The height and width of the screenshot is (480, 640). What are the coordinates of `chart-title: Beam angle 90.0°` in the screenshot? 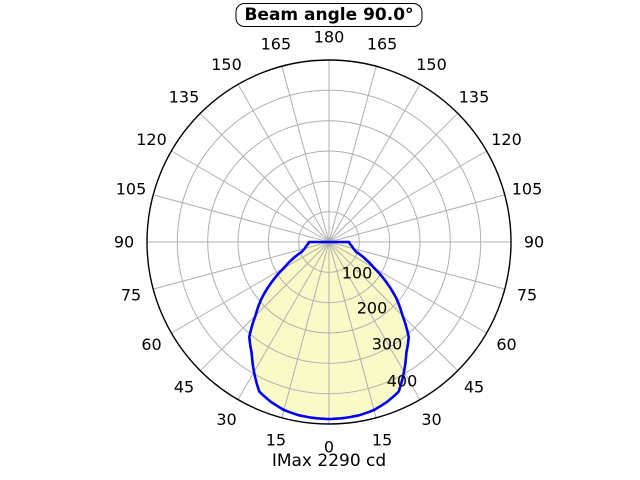 It's located at (329, 15).